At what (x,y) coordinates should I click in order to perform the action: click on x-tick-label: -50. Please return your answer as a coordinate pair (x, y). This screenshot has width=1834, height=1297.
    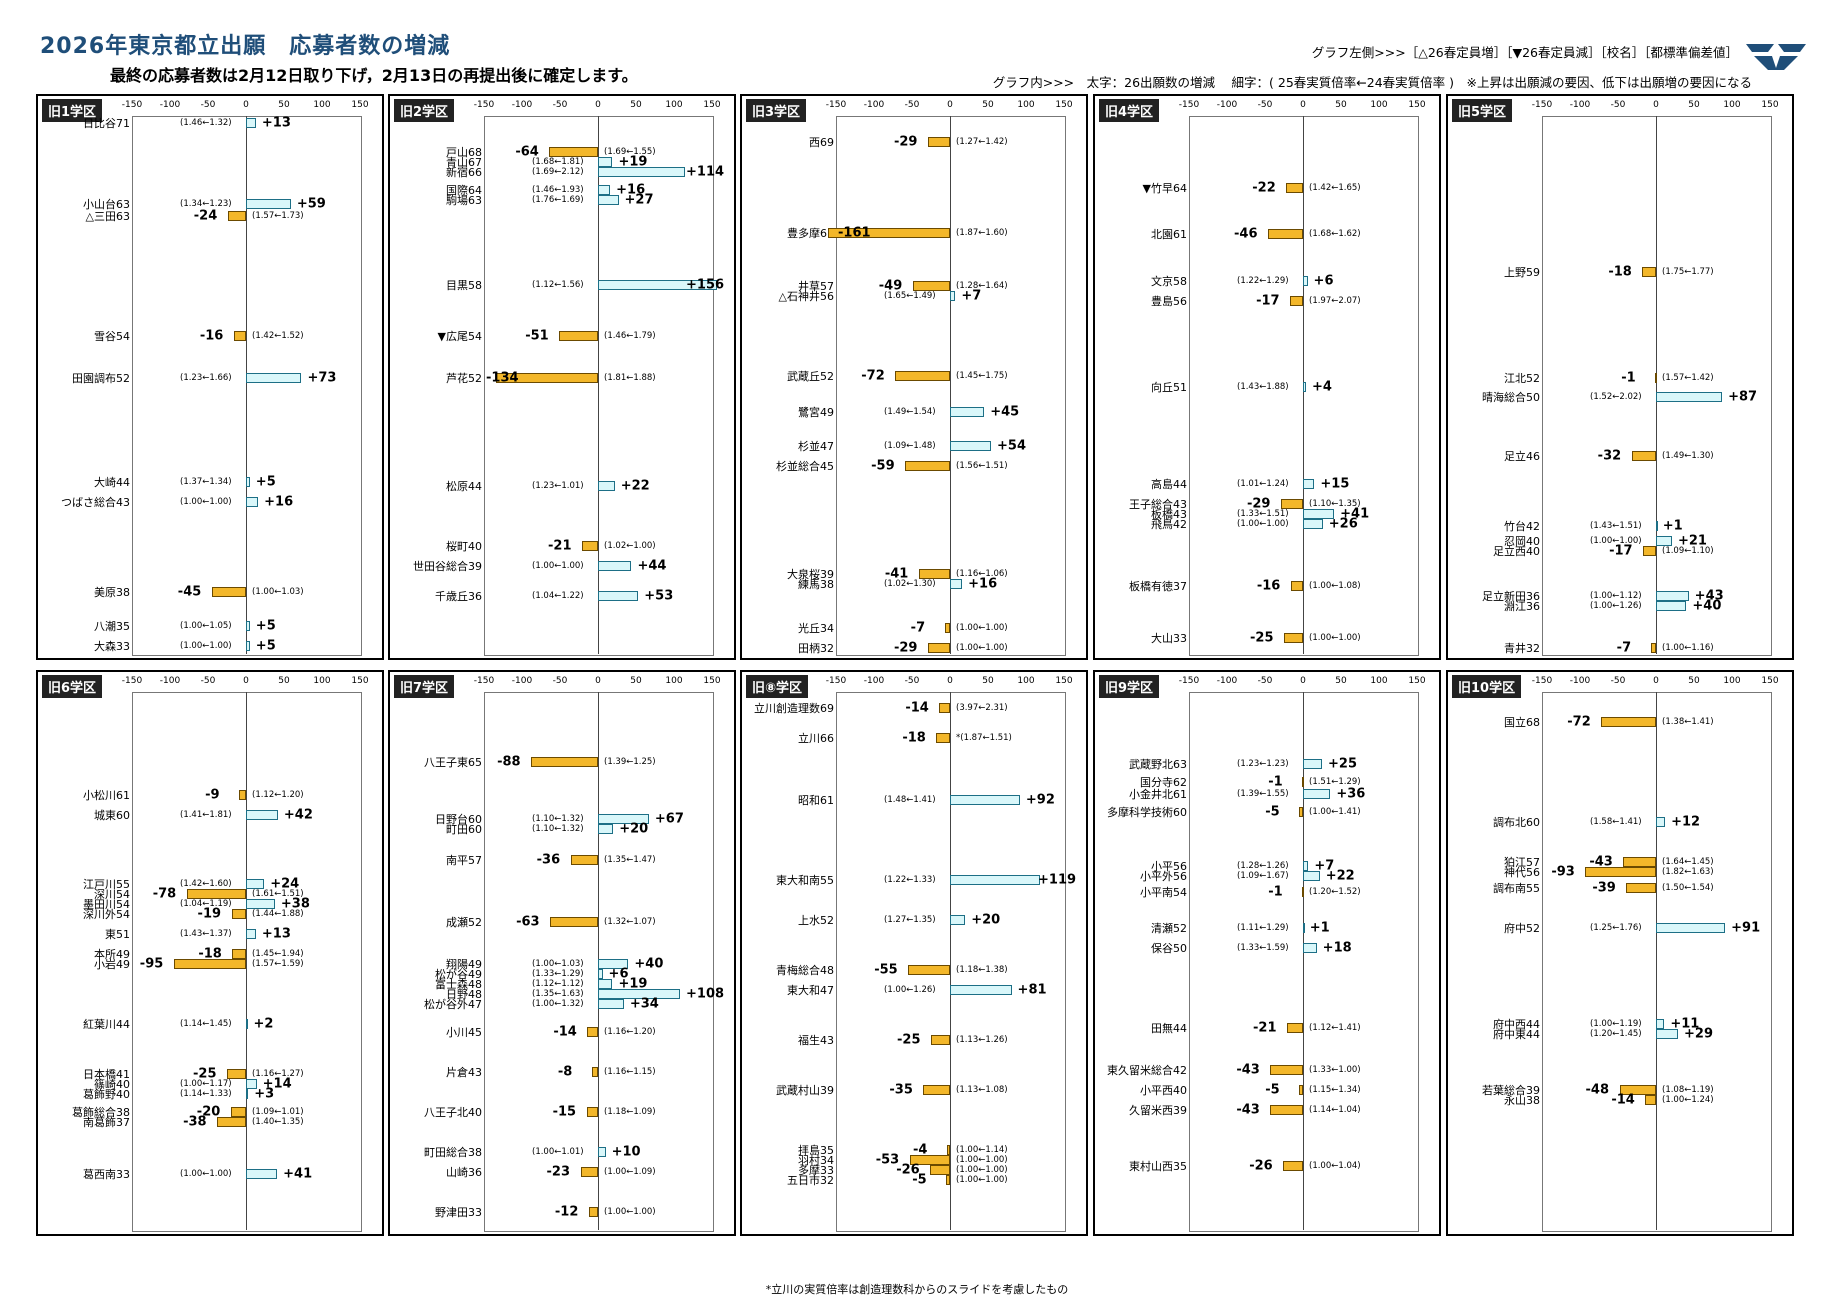
    Looking at the image, I should click on (560, 681).